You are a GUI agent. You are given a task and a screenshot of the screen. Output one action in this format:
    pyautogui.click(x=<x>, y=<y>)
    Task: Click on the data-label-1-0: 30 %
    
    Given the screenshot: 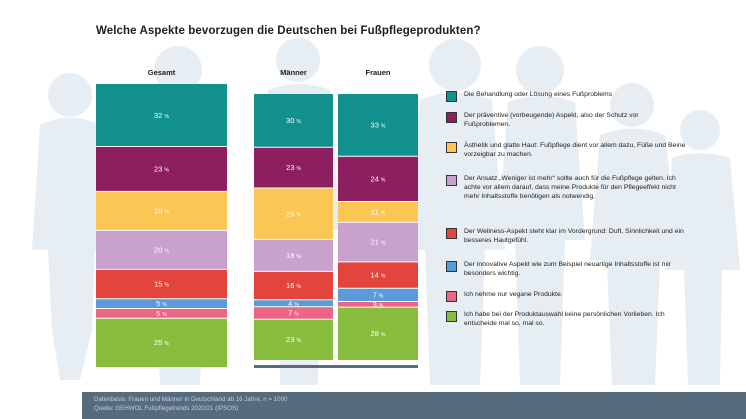 What is the action you would take?
    pyautogui.click(x=293, y=120)
    